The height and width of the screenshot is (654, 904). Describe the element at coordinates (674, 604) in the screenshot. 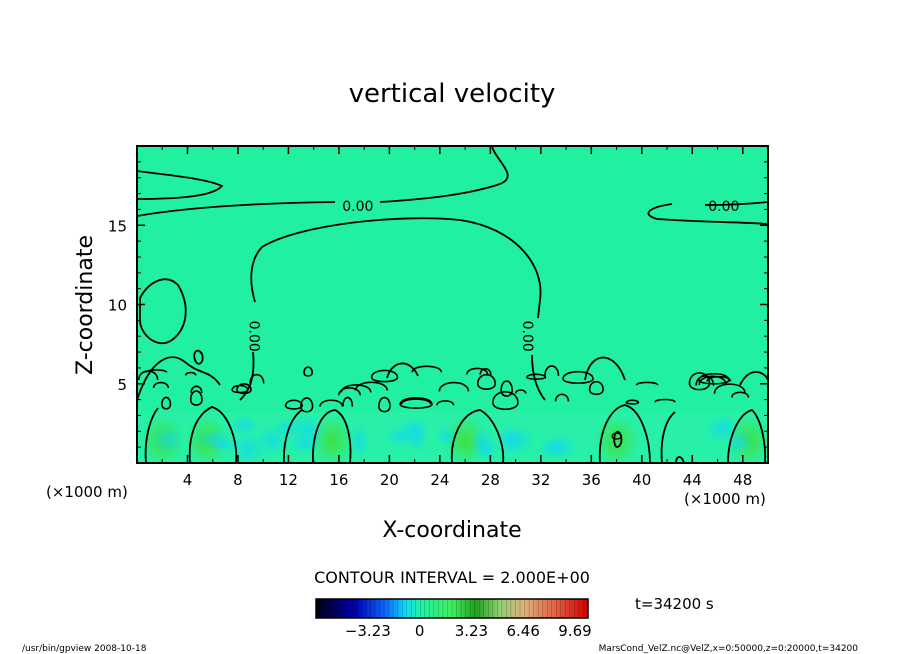

I see `time-label: t=34200 s` at that location.